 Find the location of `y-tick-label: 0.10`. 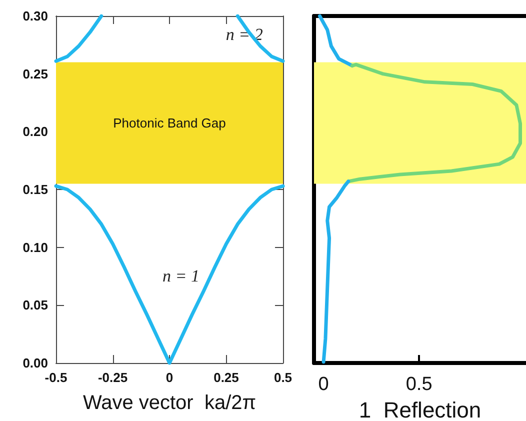

y-tick-label: 0.10 is located at coordinates (35, 247).